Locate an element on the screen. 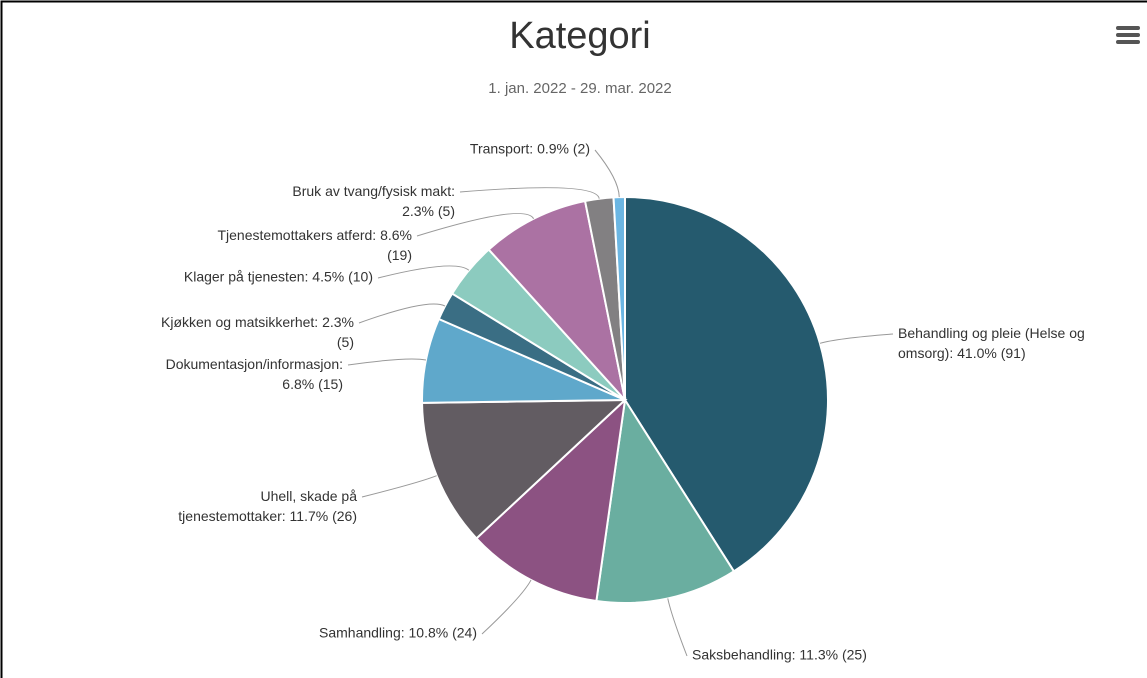 This screenshot has height=678, width=1147. data-label: Klager på tjenesten: 4.5% (10) is located at coordinates (278, 277).